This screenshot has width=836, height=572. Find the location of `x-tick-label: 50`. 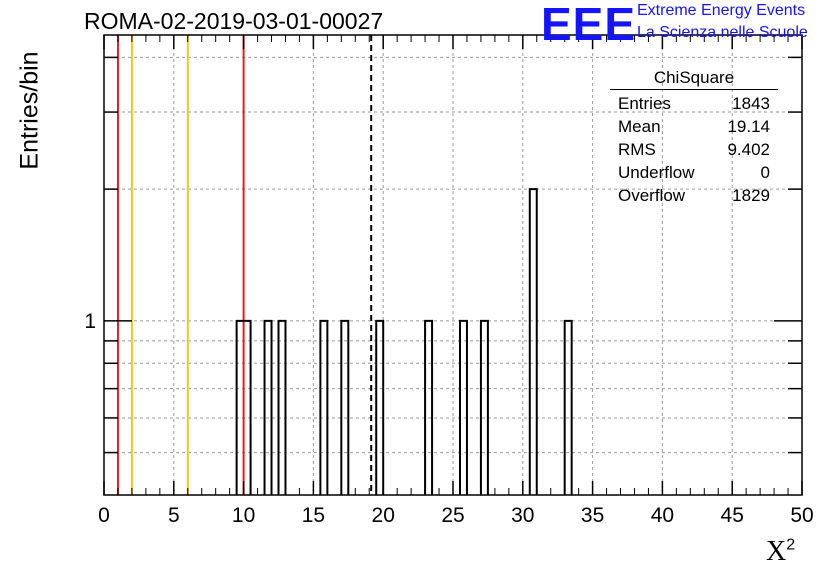

x-tick-label: 50 is located at coordinates (801, 515).